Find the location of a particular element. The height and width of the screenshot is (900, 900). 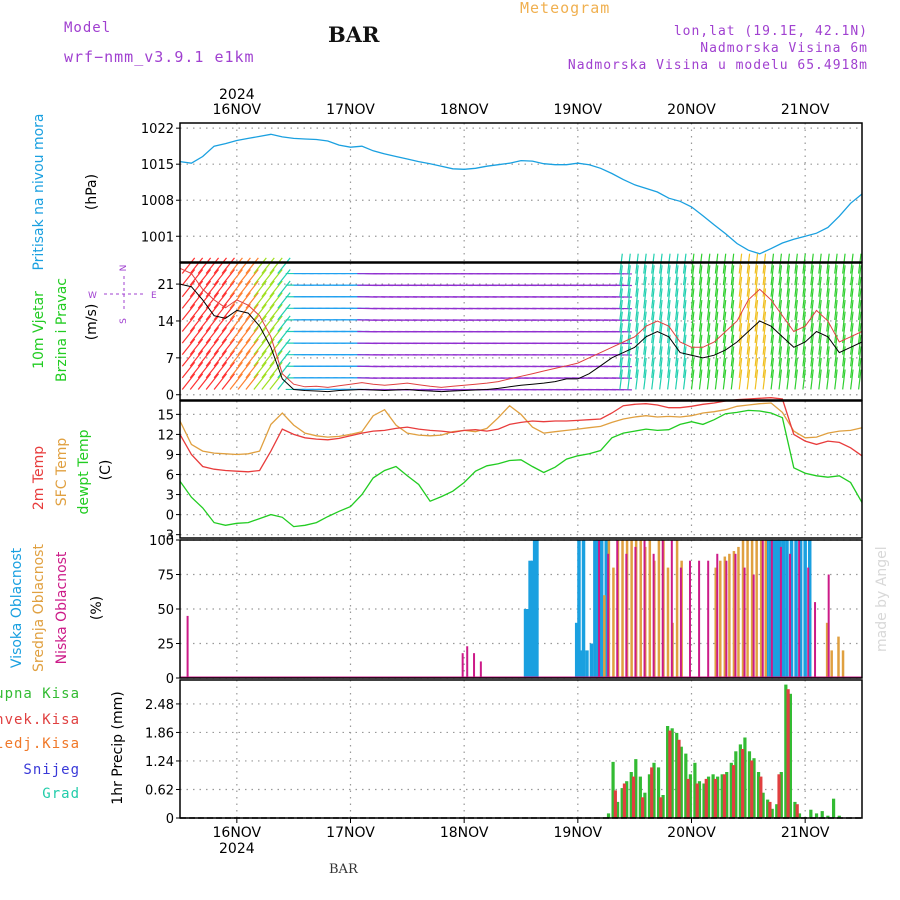

panel-frame is located at coordinates (521, 331).